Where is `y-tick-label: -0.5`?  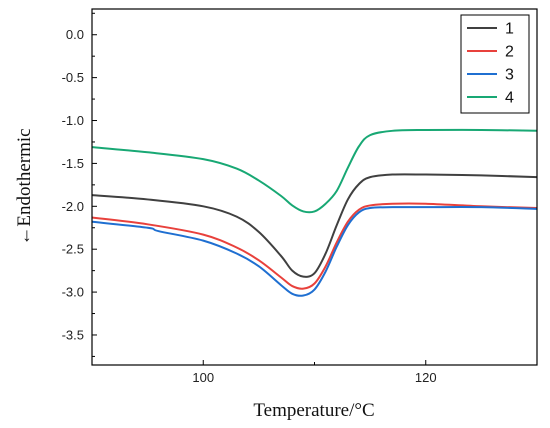 y-tick-label: -0.5 is located at coordinates (73, 77).